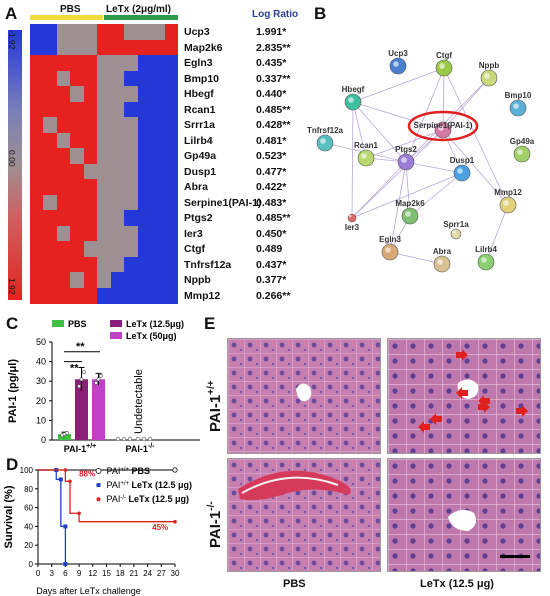 The image size is (550, 596). What do you see at coordinates (41, 381) in the screenshot?
I see `y-tick-label: 30` at bounding box center [41, 381].